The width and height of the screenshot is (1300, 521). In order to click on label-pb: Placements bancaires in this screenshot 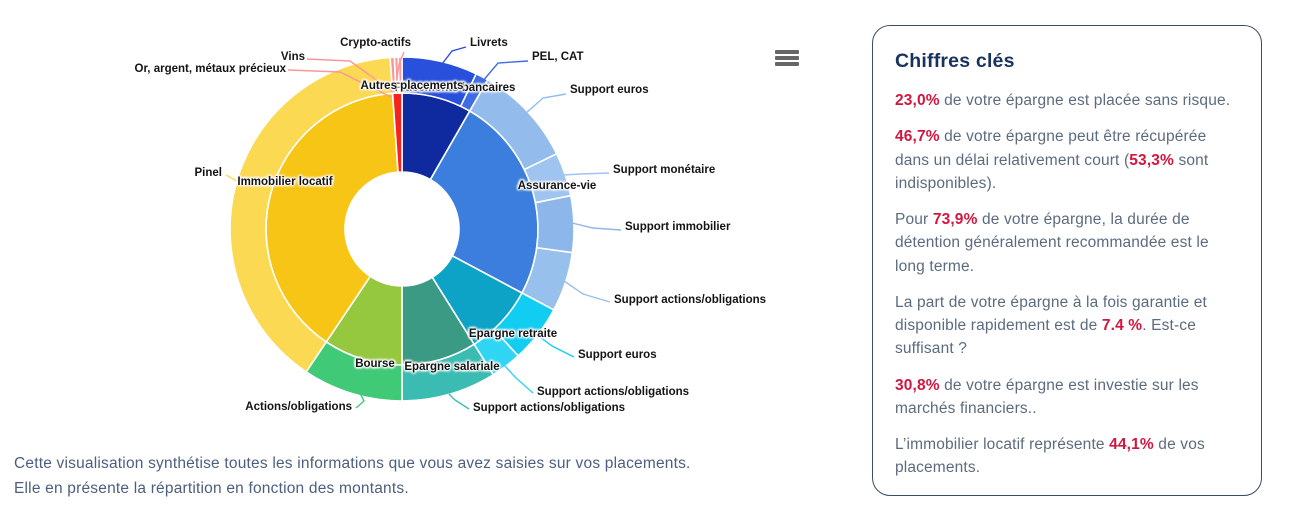, I will do `click(455, 88)`.